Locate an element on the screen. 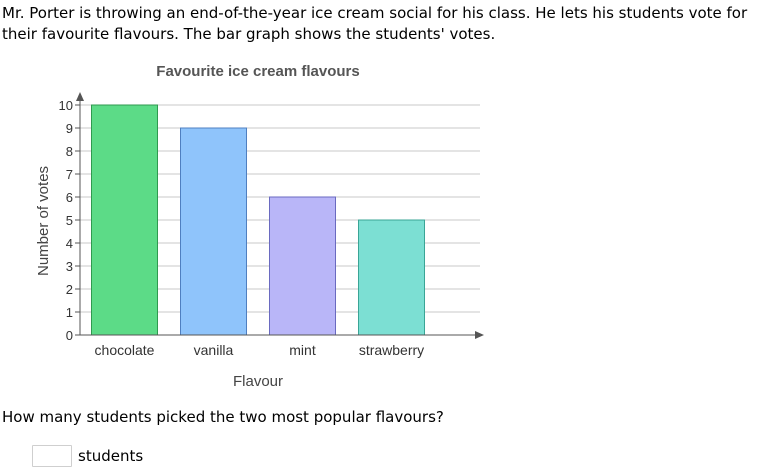  y-tick-label: 1 is located at coordinates (69, 312).